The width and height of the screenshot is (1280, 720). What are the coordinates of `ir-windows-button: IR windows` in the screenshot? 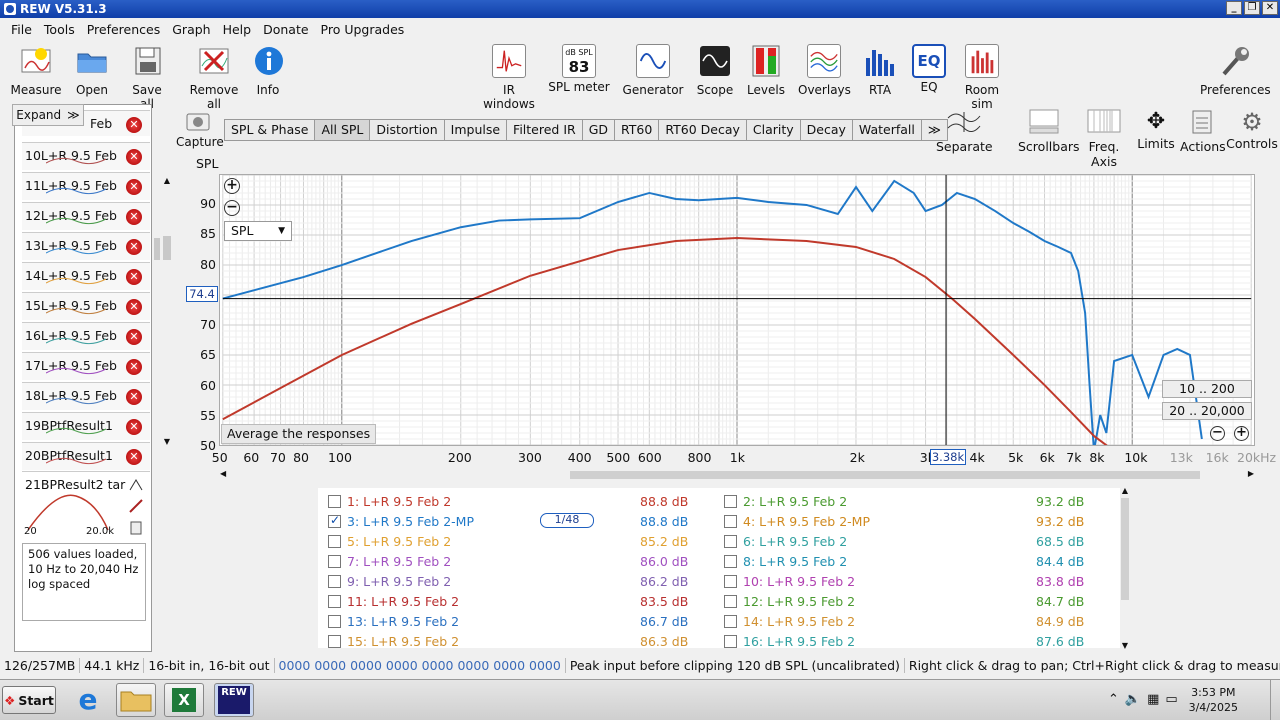 It's located at (509, 77).